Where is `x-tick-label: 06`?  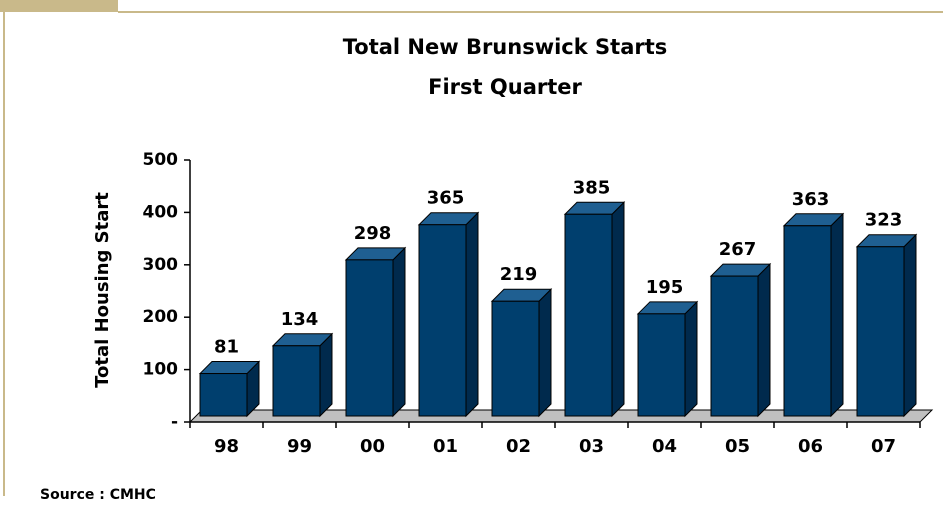 x-tick-label: 06 is located at coordinates (810, 446).